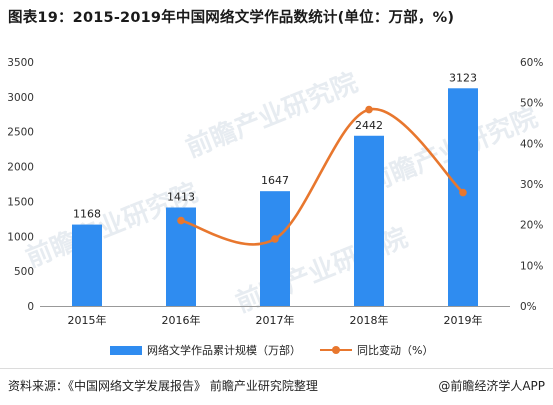  What do you see at coordinates (463, 77) in the screenshot?
I see `bar-data-label: 3123` at bounding box center [463, 77].